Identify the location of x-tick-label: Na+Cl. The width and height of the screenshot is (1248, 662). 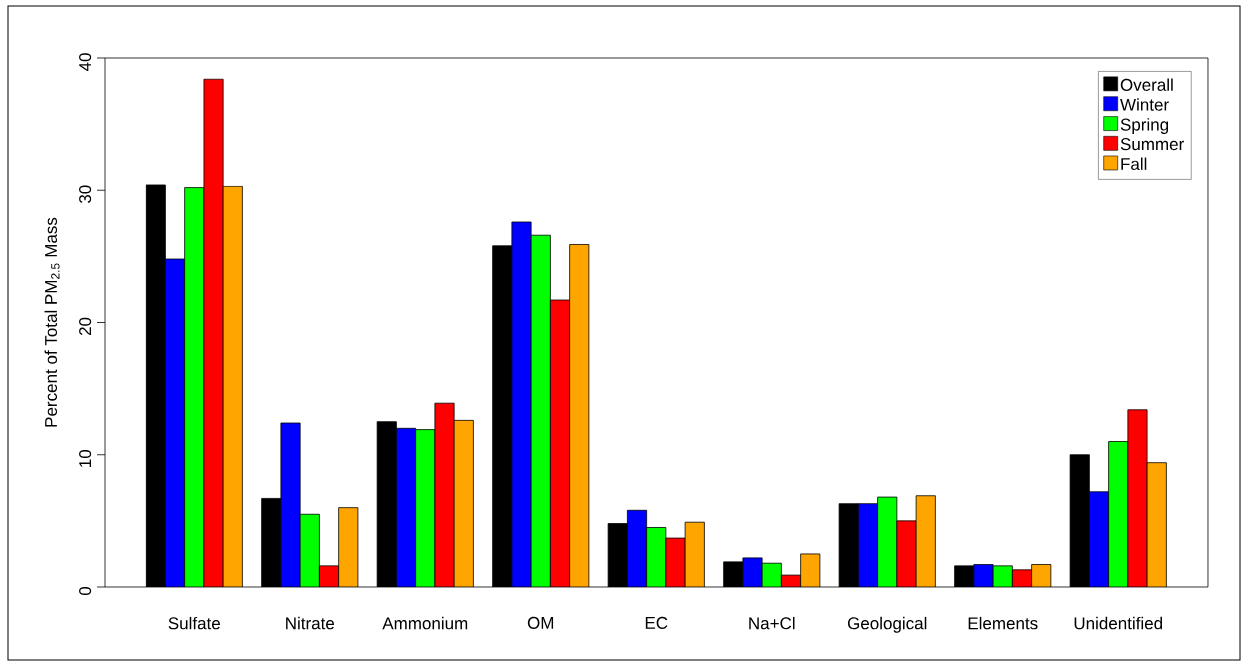
(772, 623).